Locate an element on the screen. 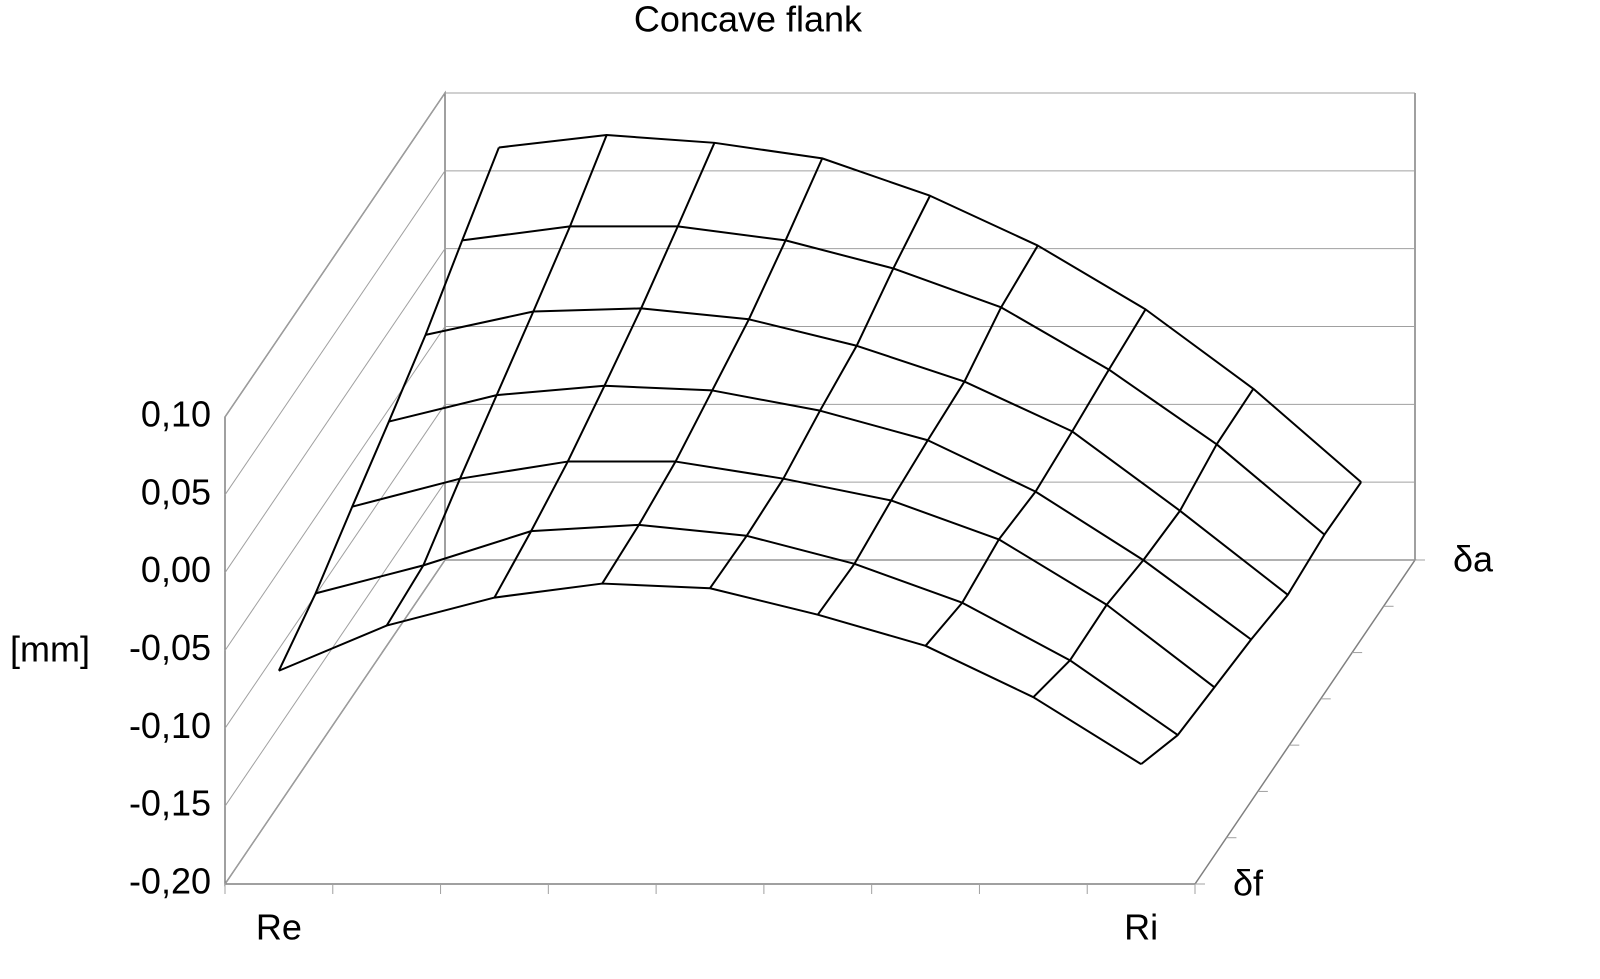  y-axis-label: [mm] is located at coordinates (50, 649).